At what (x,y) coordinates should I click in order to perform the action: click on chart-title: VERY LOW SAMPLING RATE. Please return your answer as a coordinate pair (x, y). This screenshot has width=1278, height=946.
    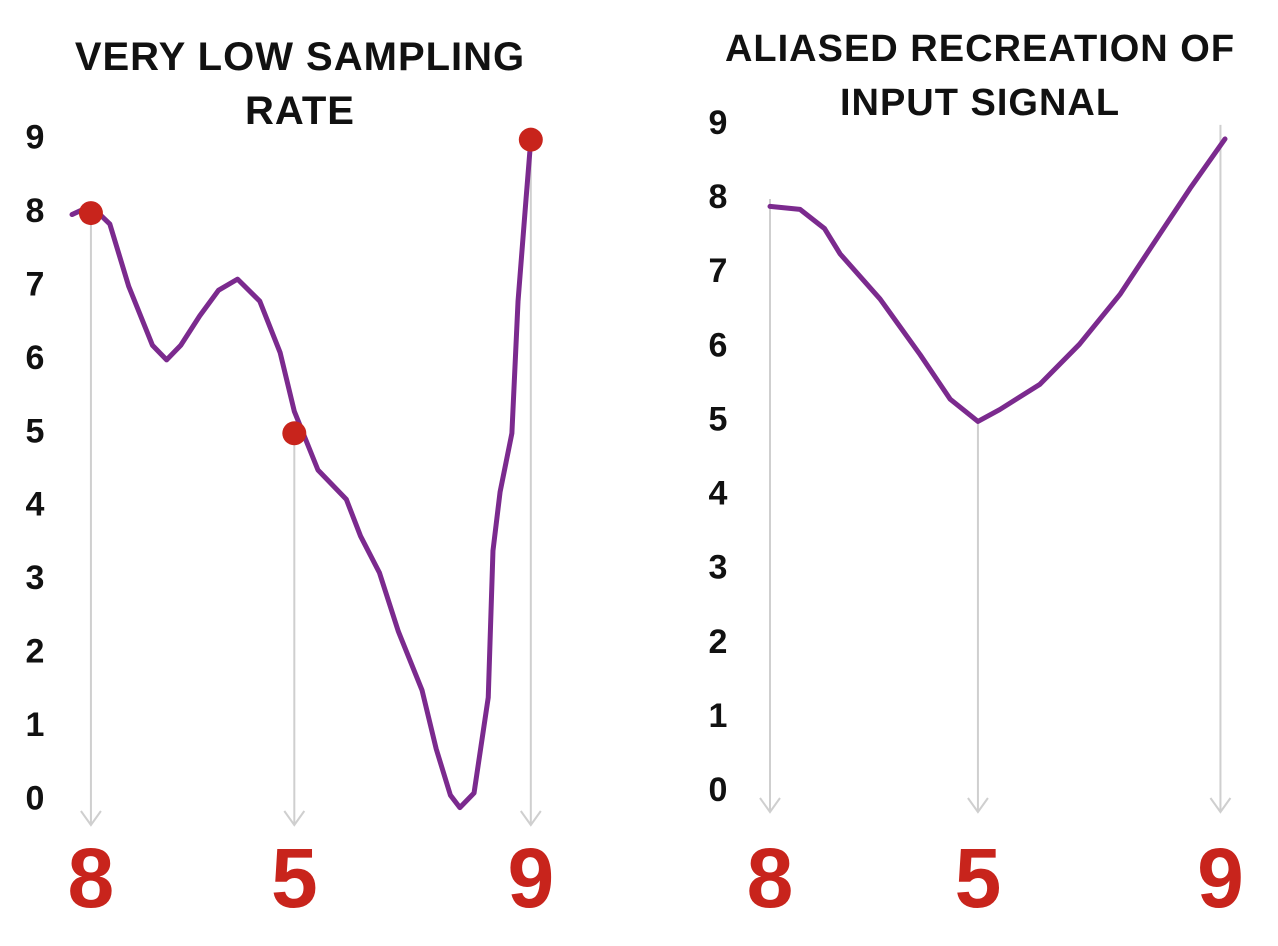
    Looking at the image, I should click on (300, 84).